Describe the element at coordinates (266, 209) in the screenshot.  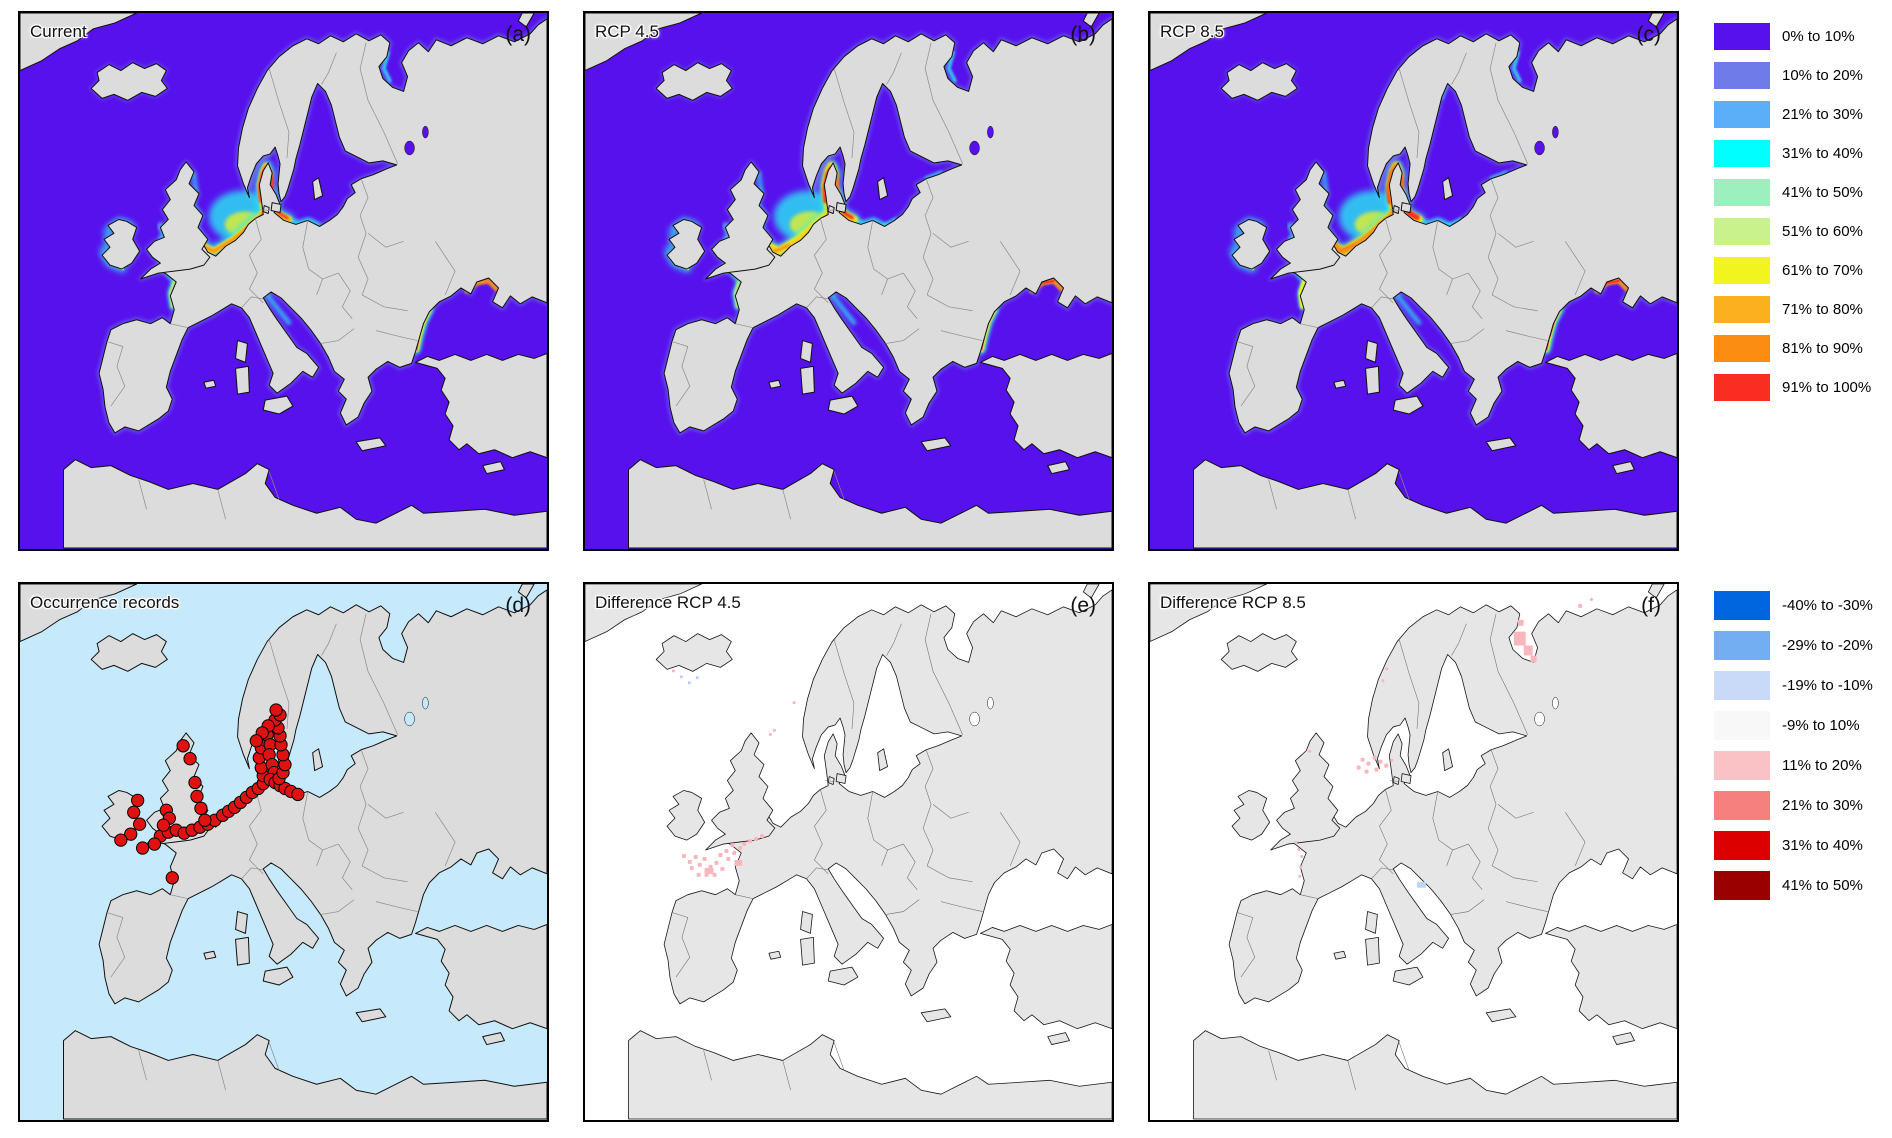
I see `land-fyn` at that location.